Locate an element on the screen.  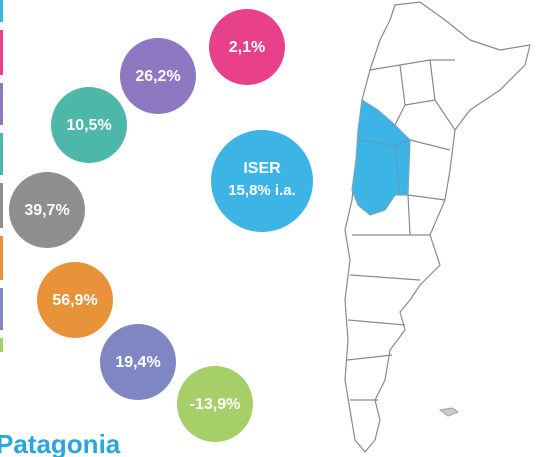
value-label: 26,2% is located at coordinates (157, 76).